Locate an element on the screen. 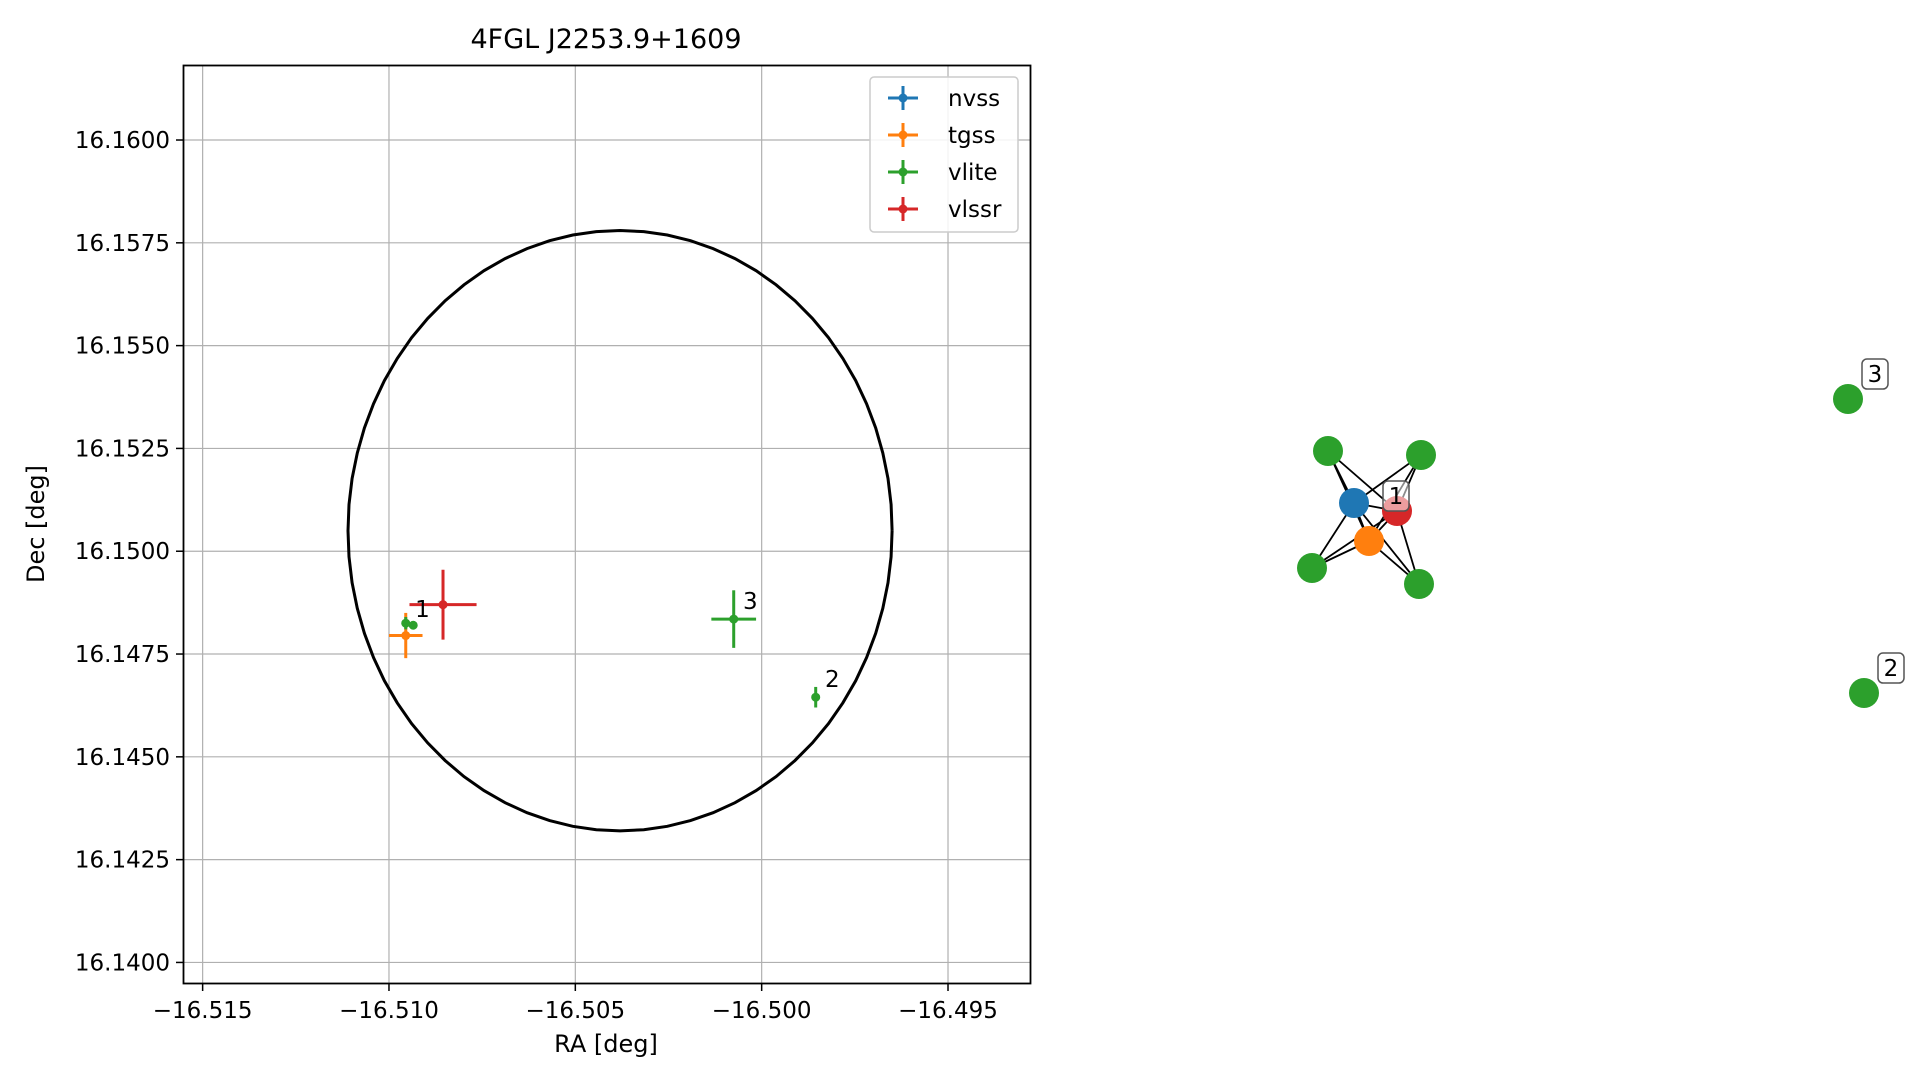  legend-entry-vlite: vlite is located at coordinates (943, 173).